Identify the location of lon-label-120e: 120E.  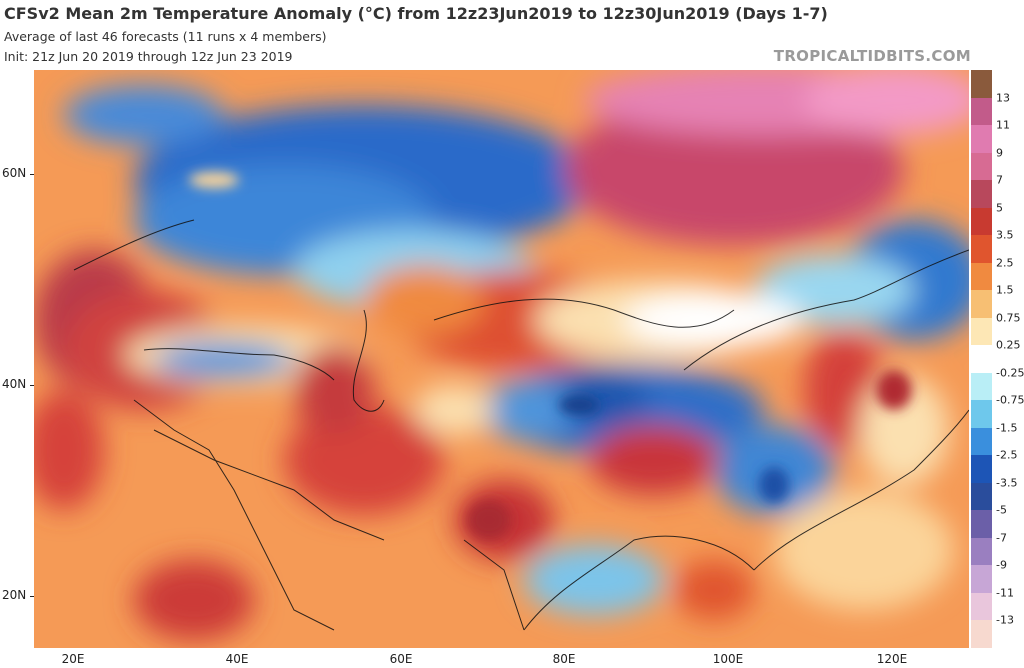
(892, 659).